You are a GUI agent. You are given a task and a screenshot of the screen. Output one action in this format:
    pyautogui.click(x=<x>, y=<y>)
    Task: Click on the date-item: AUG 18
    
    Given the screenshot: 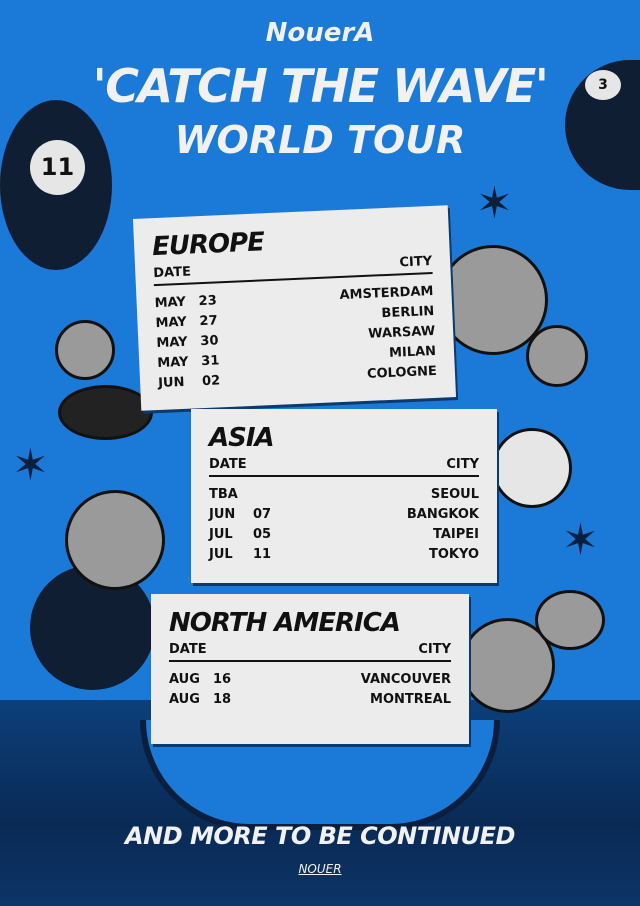 What is the action you would take?
    pyautogui.click(x=200, y=699)
    